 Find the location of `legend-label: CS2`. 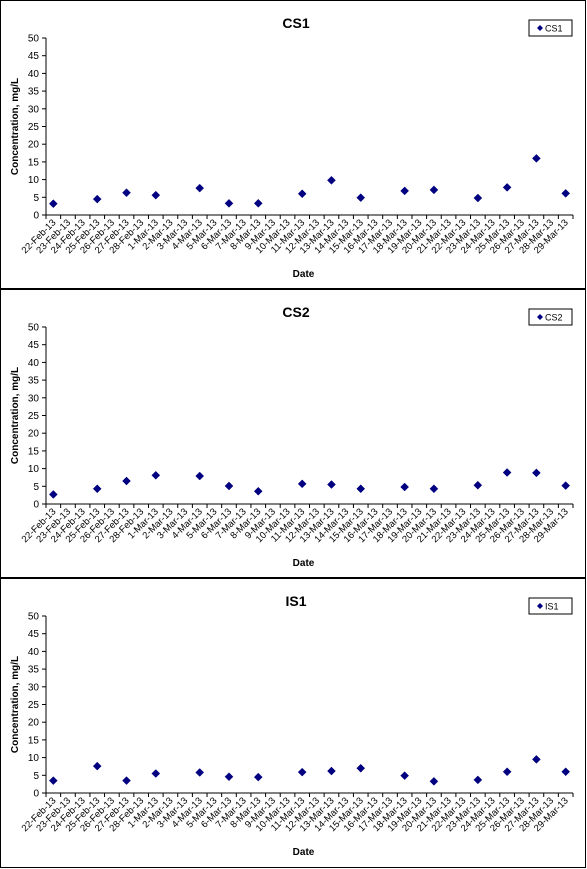

legend-label: CS2 is located at coordinates (554, 318).